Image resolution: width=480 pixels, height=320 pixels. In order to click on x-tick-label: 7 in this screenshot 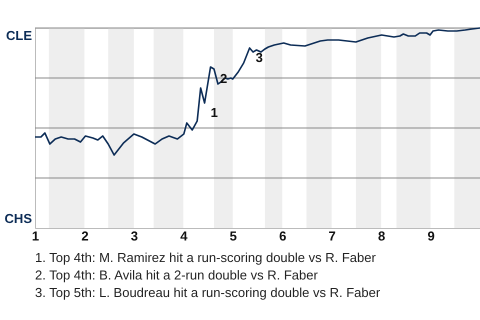, I will do `click(332, 236)`.